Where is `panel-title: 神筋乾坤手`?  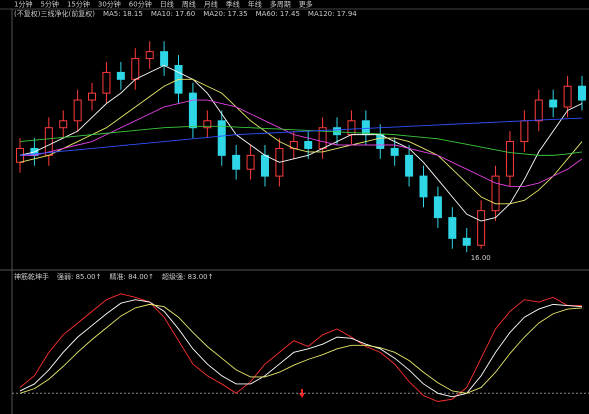
panel-title: 神筋乾坤手 is located at coordinates (31, 276).